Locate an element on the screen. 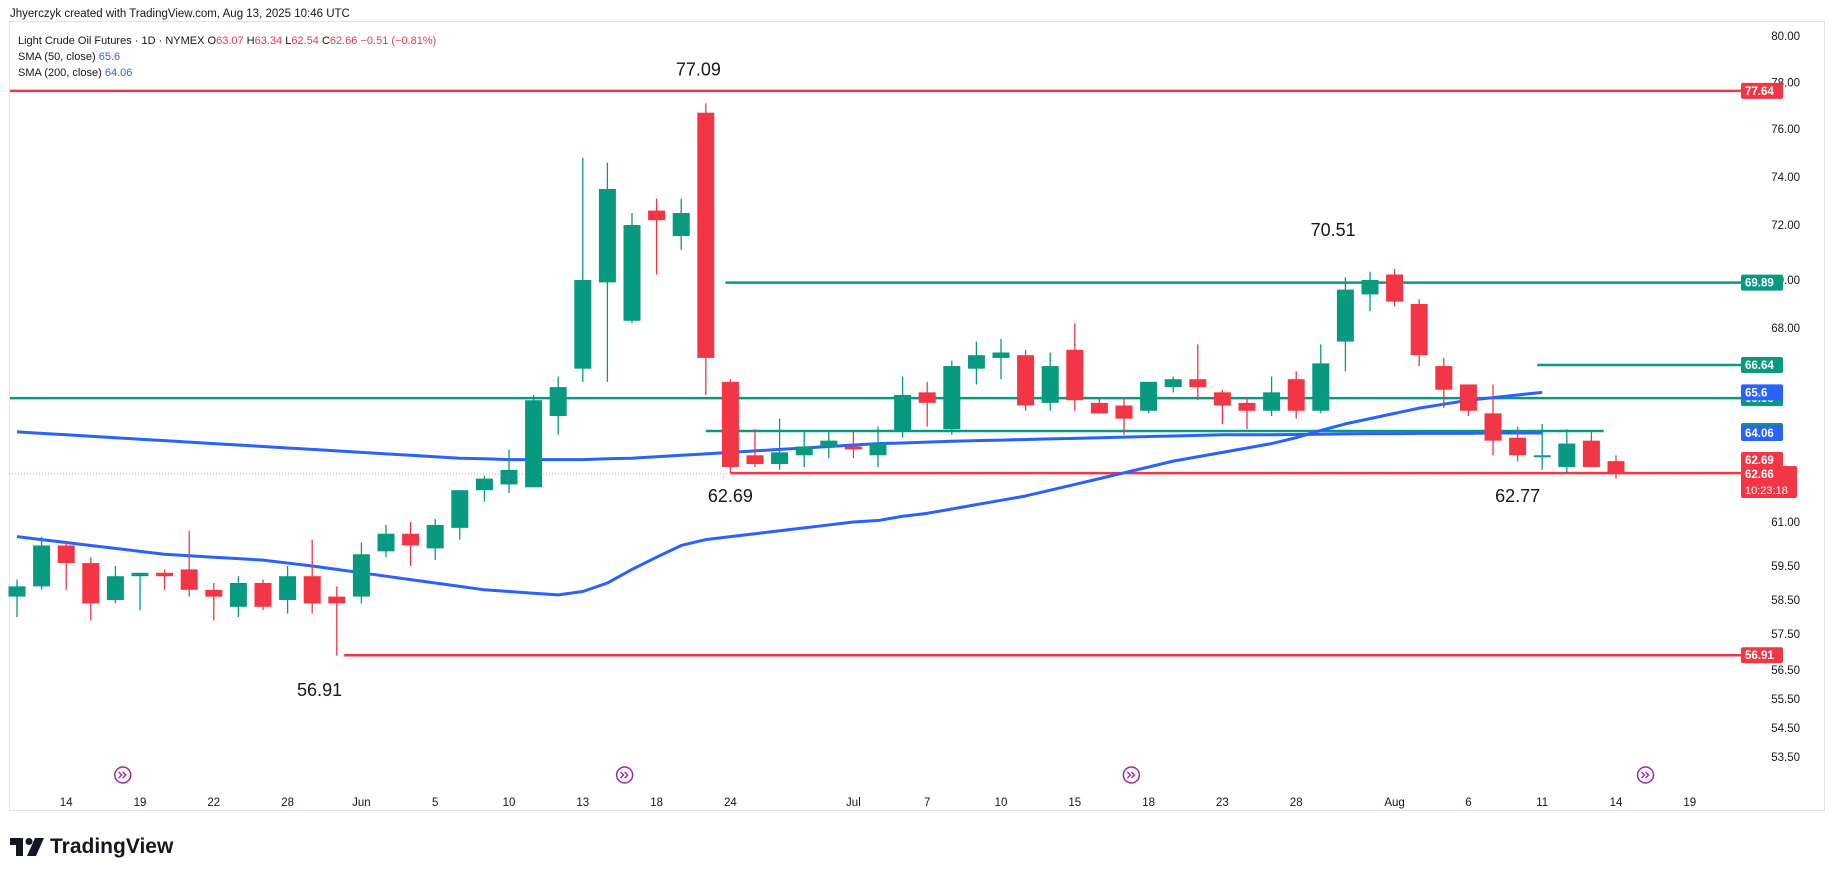  price-tag-text: 66.64 is located at coordinates (1759, 366).